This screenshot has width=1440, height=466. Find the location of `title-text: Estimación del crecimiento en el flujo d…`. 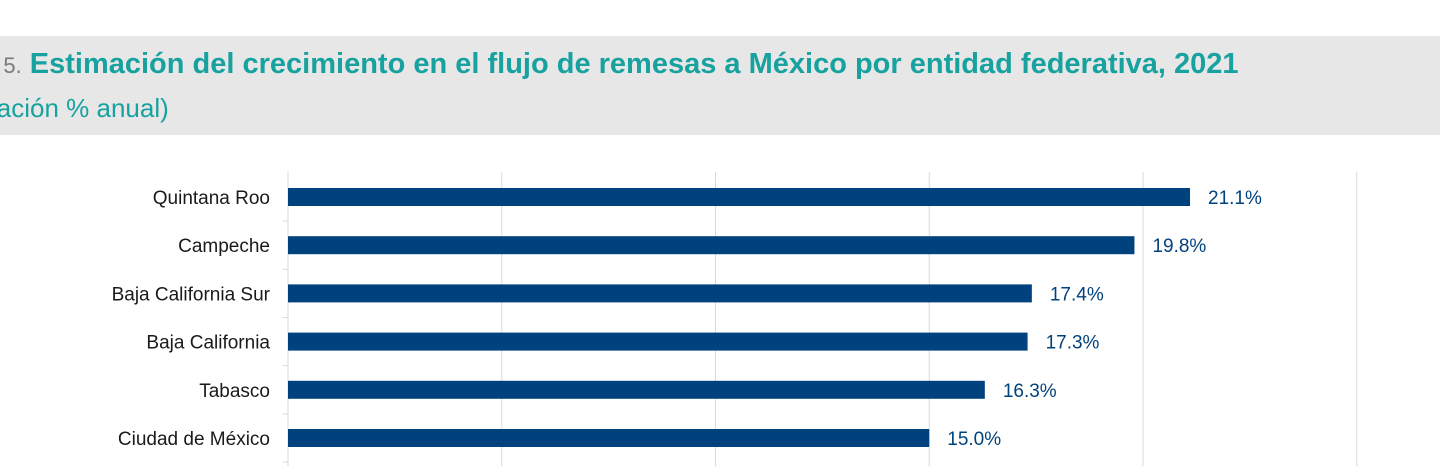

title-text: Estimación del crecimiento en el flujo d… is located at coordinates (634, 64).